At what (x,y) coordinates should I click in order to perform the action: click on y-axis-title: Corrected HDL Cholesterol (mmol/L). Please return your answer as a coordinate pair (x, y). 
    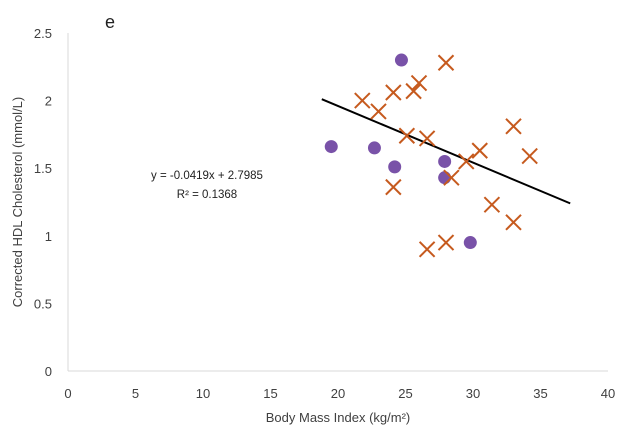
    Looking at the image, I should click on (17, 202).